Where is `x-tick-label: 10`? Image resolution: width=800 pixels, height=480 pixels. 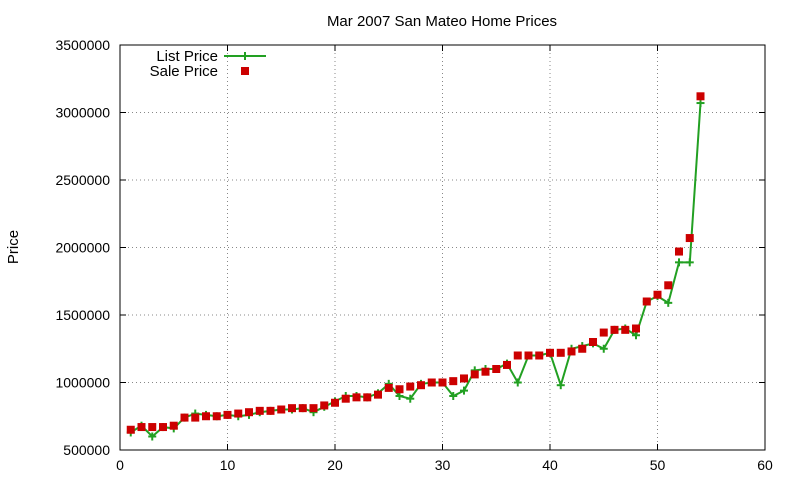 x-tick-label: 10 is located at coordinates (228, 465).